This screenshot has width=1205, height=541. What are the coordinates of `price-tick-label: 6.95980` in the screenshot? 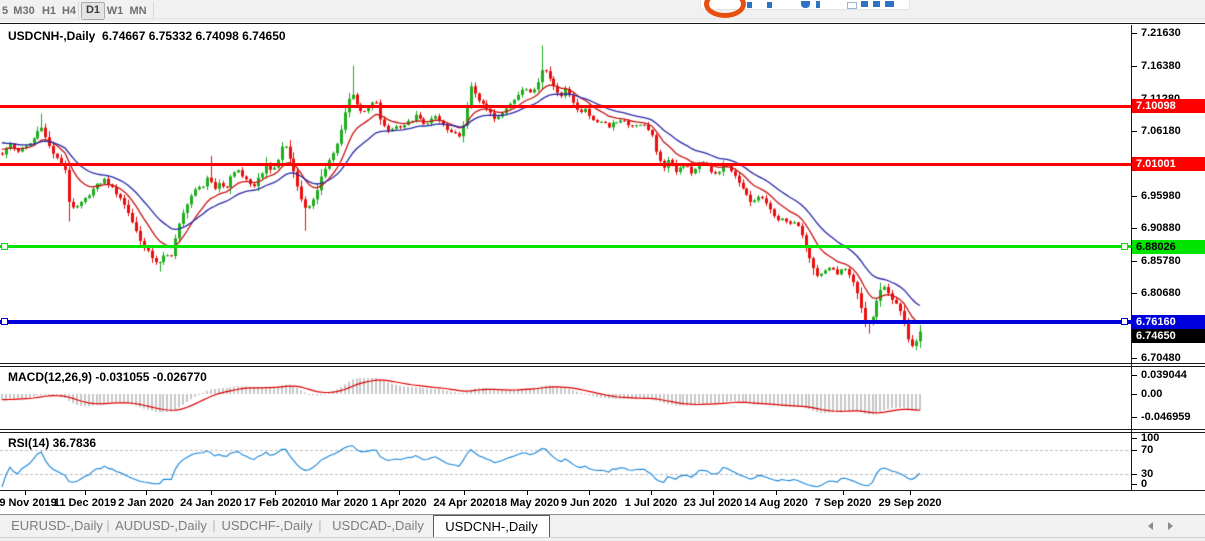 It's located at (1161, 196).